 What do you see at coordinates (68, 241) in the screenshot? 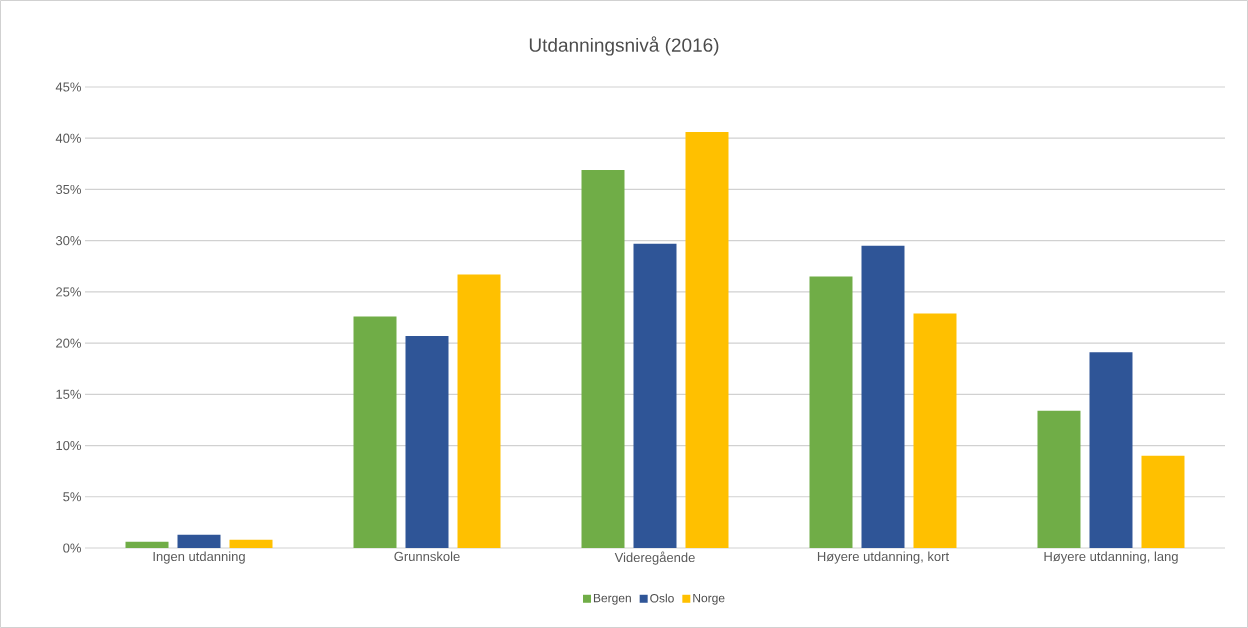
I see `y-tick-label: 30%` at bounding box center [68, 241].